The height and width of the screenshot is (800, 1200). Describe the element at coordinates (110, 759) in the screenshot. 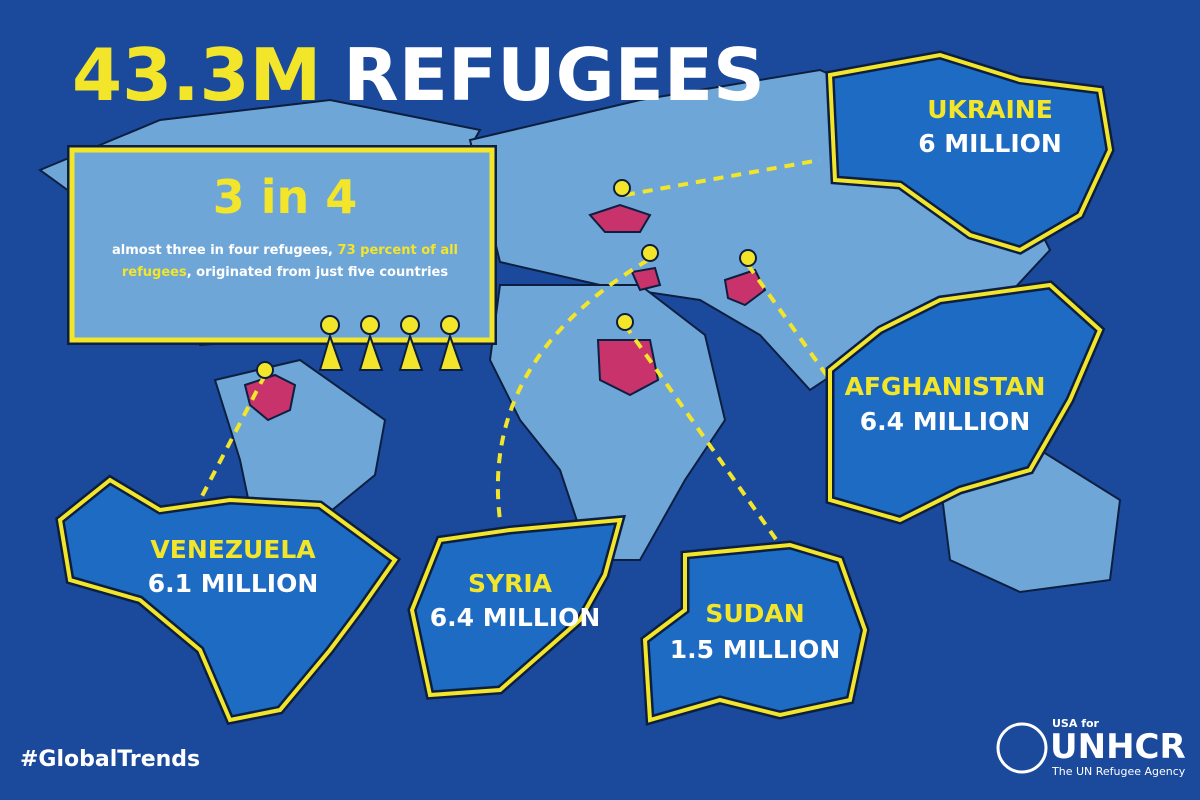

I see `hashtag: #GlobalTrends` at that location.